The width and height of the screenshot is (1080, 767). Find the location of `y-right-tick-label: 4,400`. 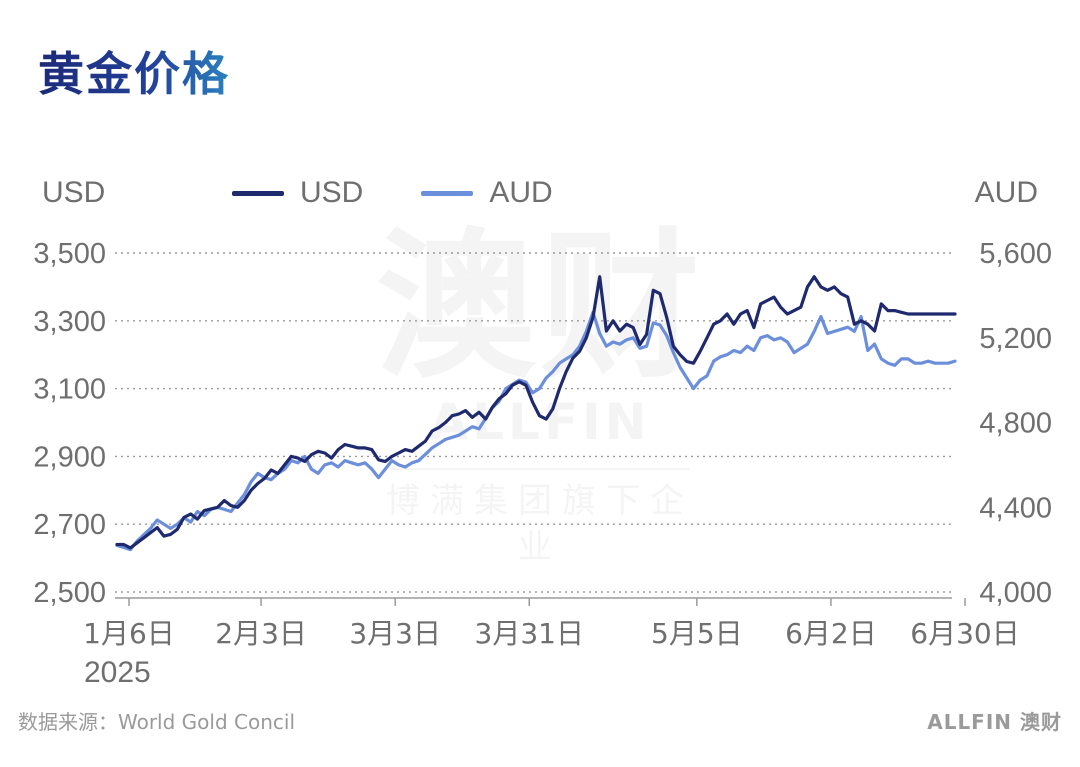

y-right-tick-label: 4,400 is located at coordinates (1015, 508).